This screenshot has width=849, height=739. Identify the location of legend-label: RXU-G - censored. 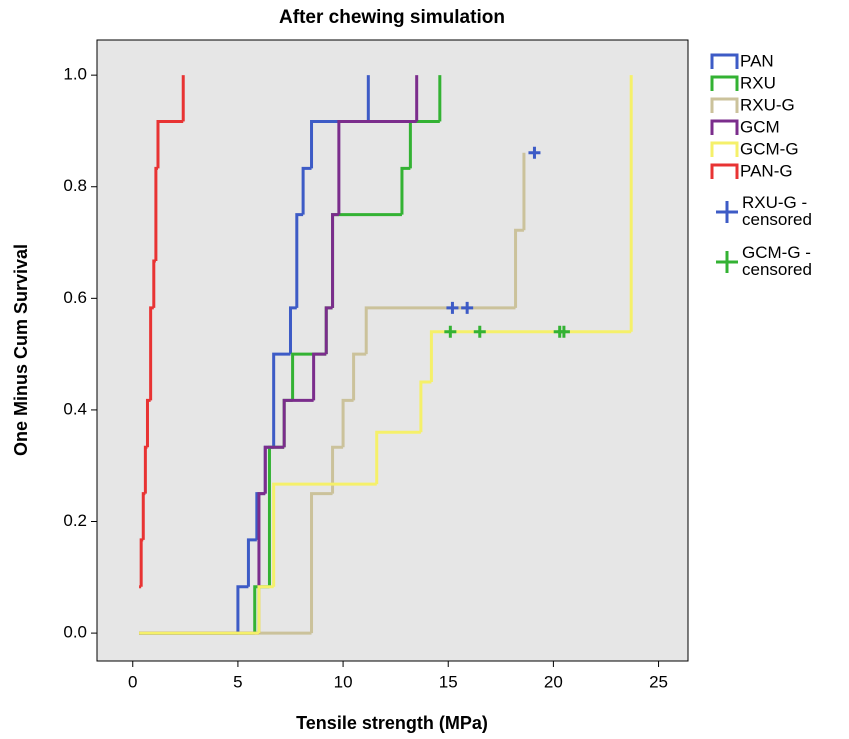
(777, 211).